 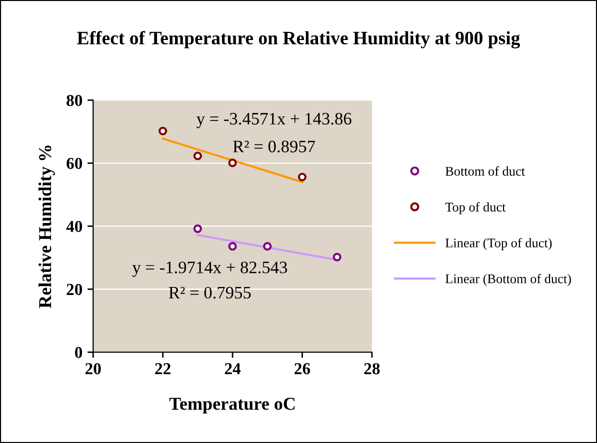 I want to click on annotation: y = -1.9714x + 82.543, so click(x=210, y=269).